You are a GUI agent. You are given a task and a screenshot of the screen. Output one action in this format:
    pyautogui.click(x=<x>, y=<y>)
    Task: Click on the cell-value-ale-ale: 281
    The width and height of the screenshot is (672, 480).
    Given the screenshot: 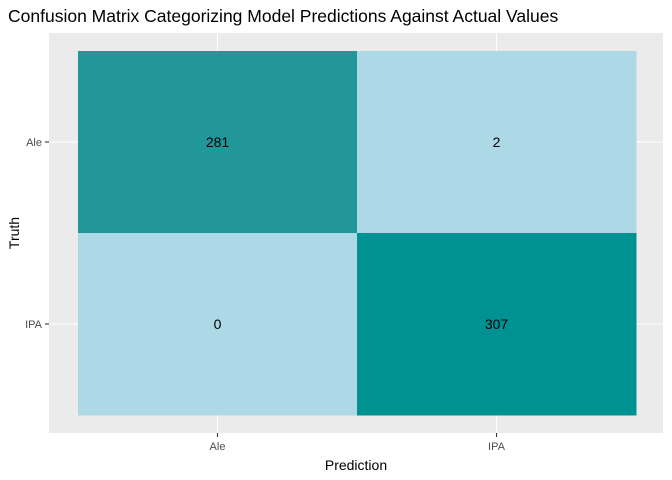 What is the action you would take?
    pyautogui.click(x=218, y=142)
    